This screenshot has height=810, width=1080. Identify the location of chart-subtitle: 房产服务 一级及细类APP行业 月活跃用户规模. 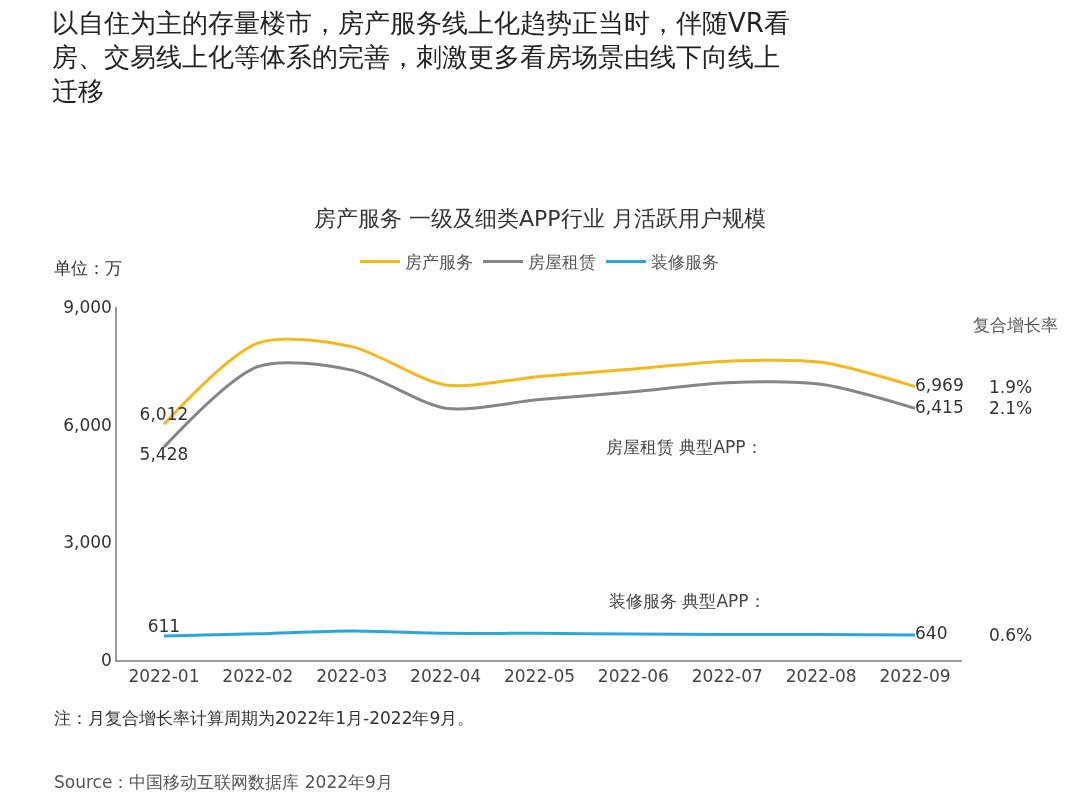
(540, 218).